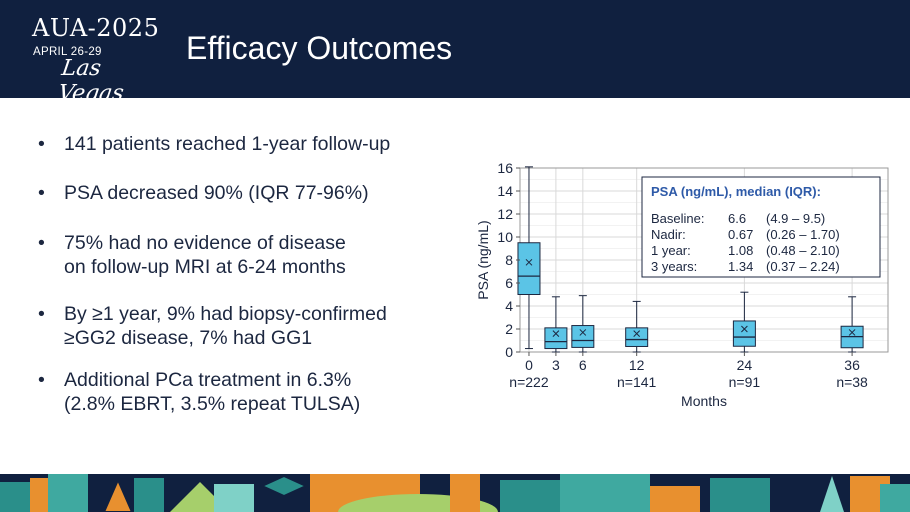 Image resolution: width=910 pixels, height=512 pixels. What do you see at coordinates (692, 362) in the screenshot?
I see `x-tick-labels: 0 3 6 12 24 36` at bounding box center [692, 362].